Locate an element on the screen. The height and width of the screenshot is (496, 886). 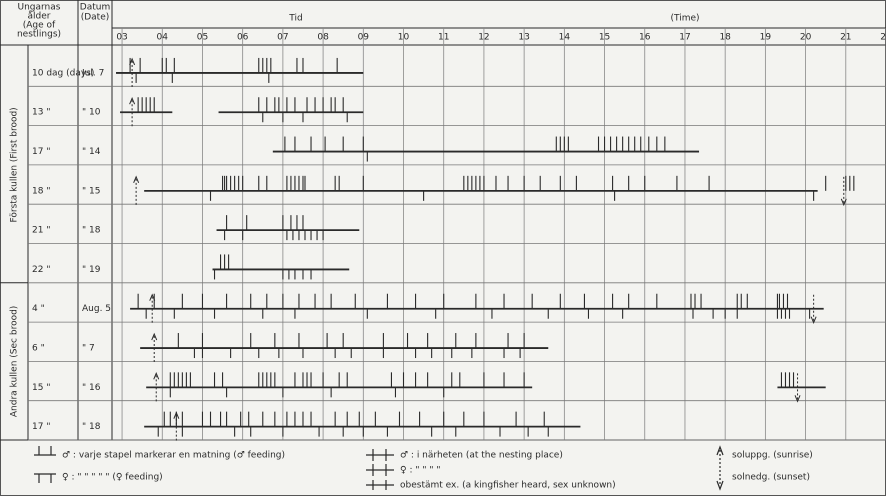
age-label: 10 dag (days) is located at coordinates (63, 73).